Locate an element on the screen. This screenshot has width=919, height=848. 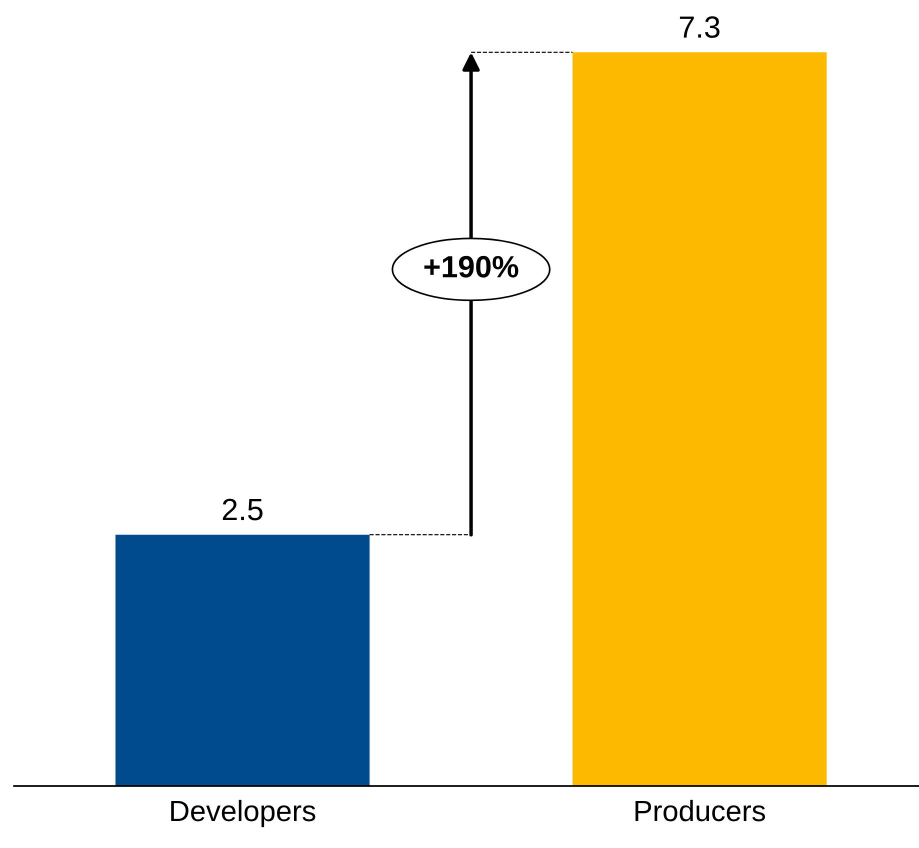
annotation: +190% is located at coordinates (471, 267).